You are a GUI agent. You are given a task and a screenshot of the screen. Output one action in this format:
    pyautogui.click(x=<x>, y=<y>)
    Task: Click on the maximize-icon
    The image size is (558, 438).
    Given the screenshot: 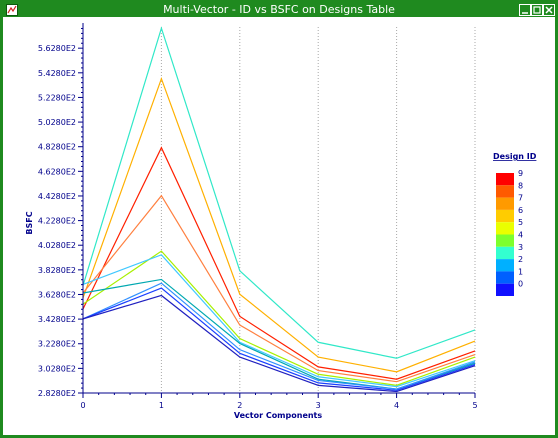 What is the action you would take?
    pyautogui.click(x=537, y=10)
    